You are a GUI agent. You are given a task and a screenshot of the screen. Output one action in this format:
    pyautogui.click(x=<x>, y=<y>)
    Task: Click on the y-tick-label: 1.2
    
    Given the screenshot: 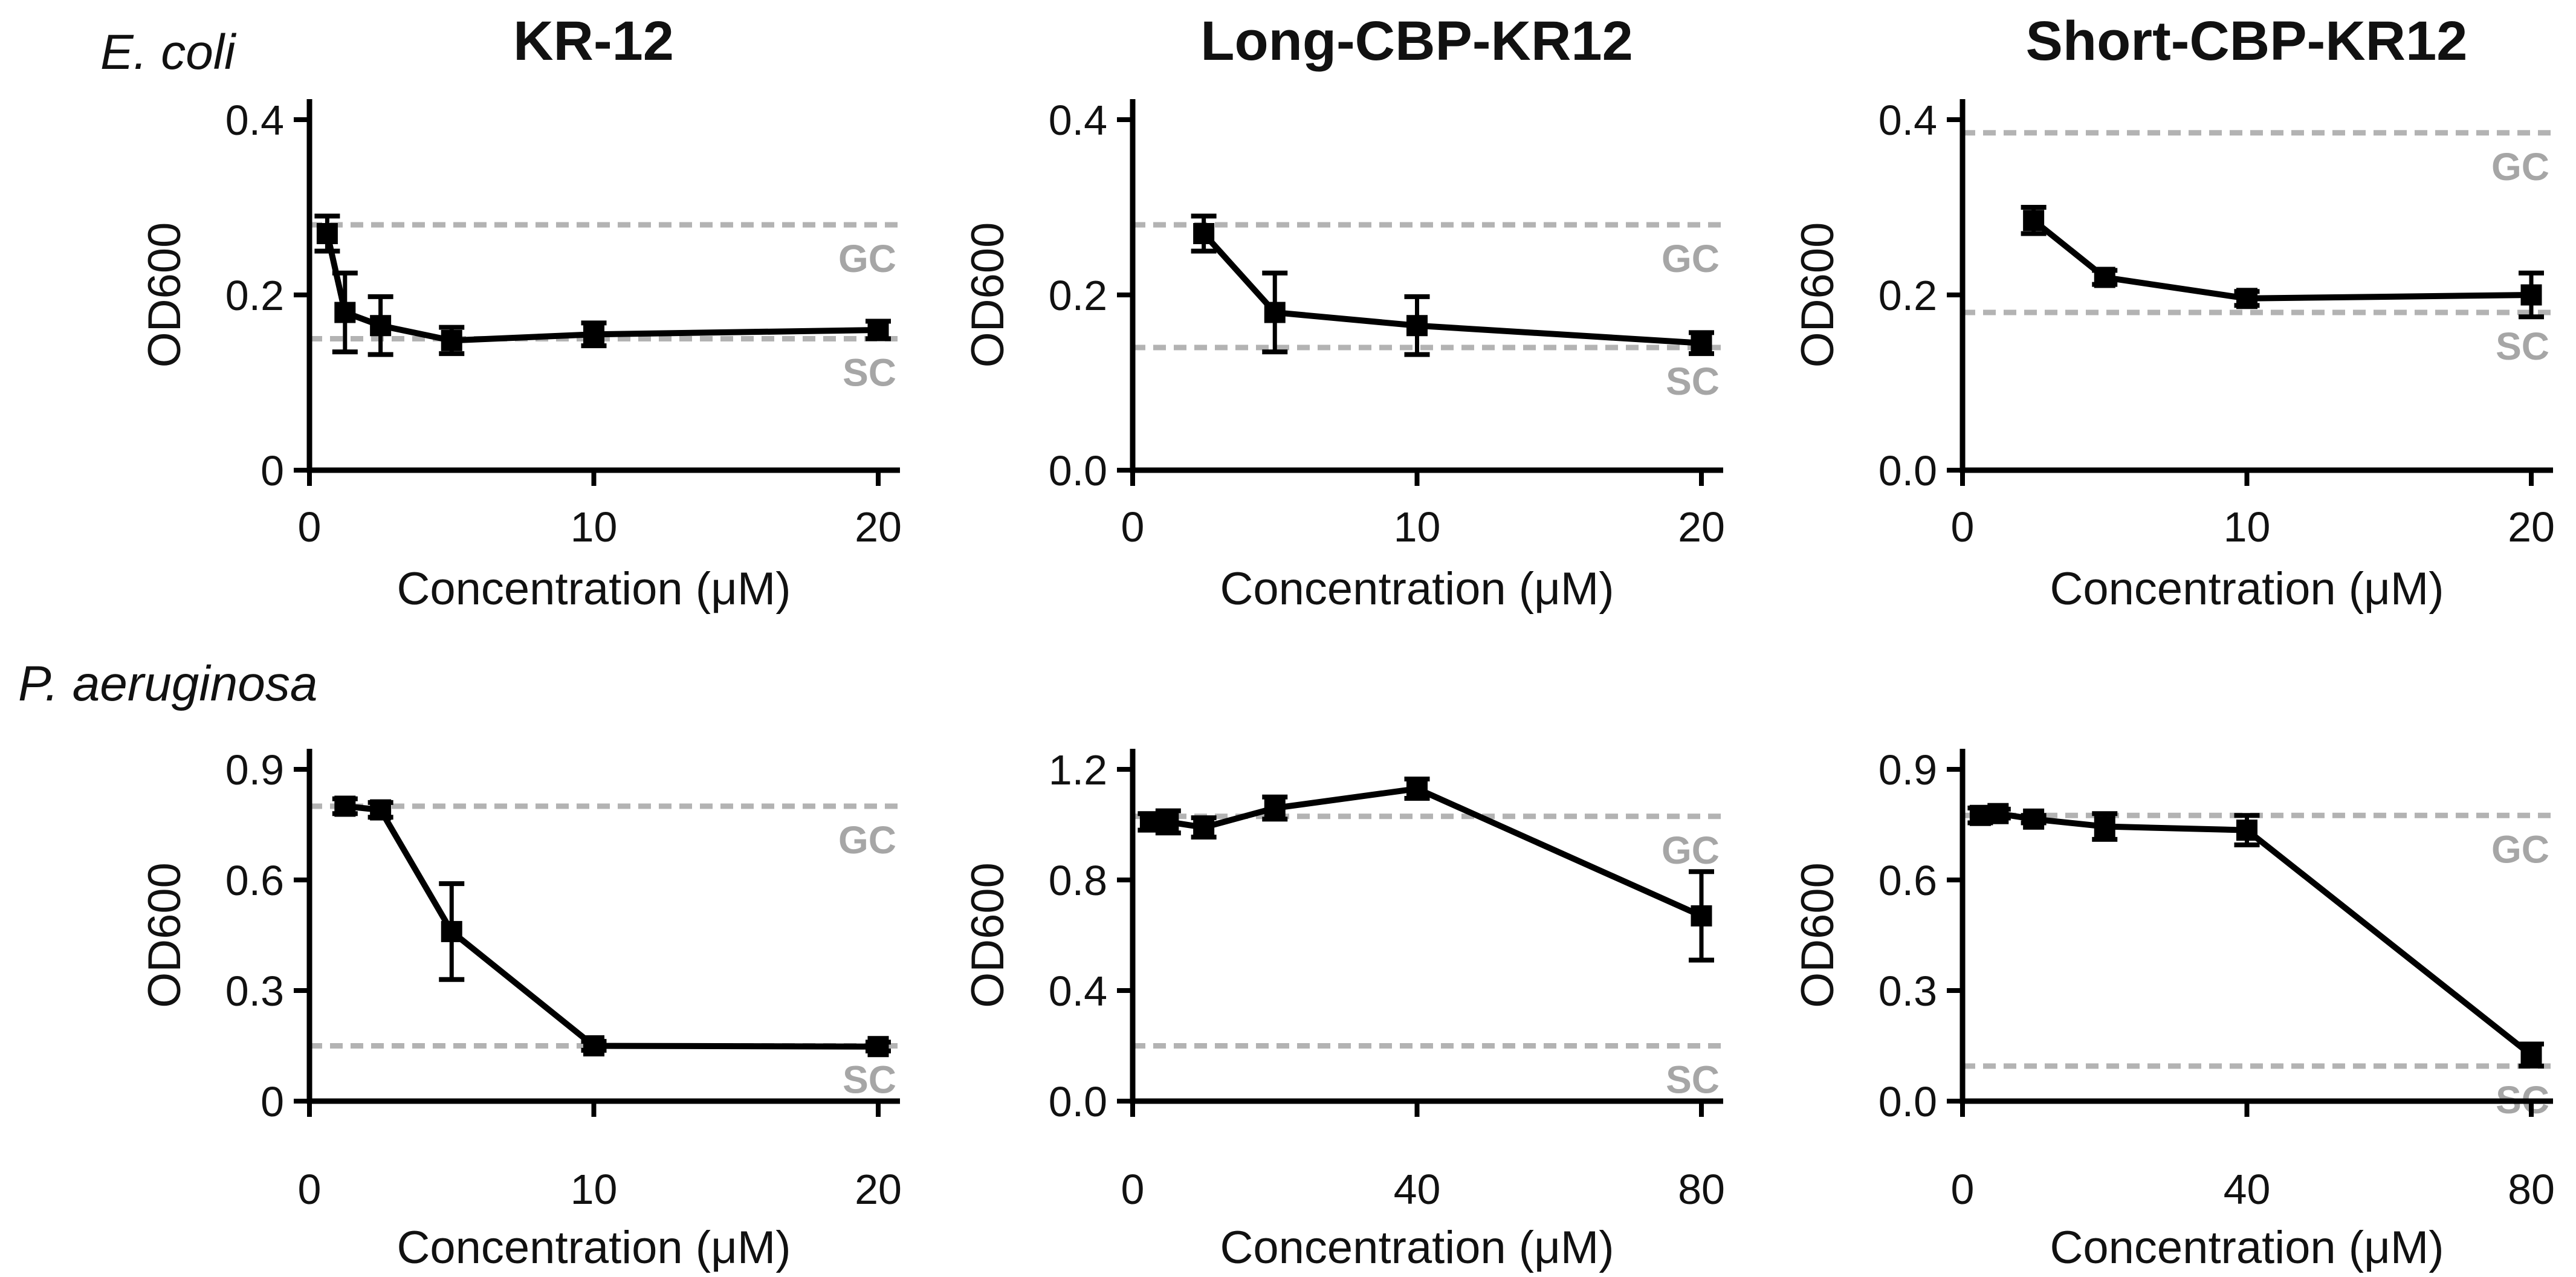 What is the action you would take?
    pyautogui.click(x=1078, y=770)
    